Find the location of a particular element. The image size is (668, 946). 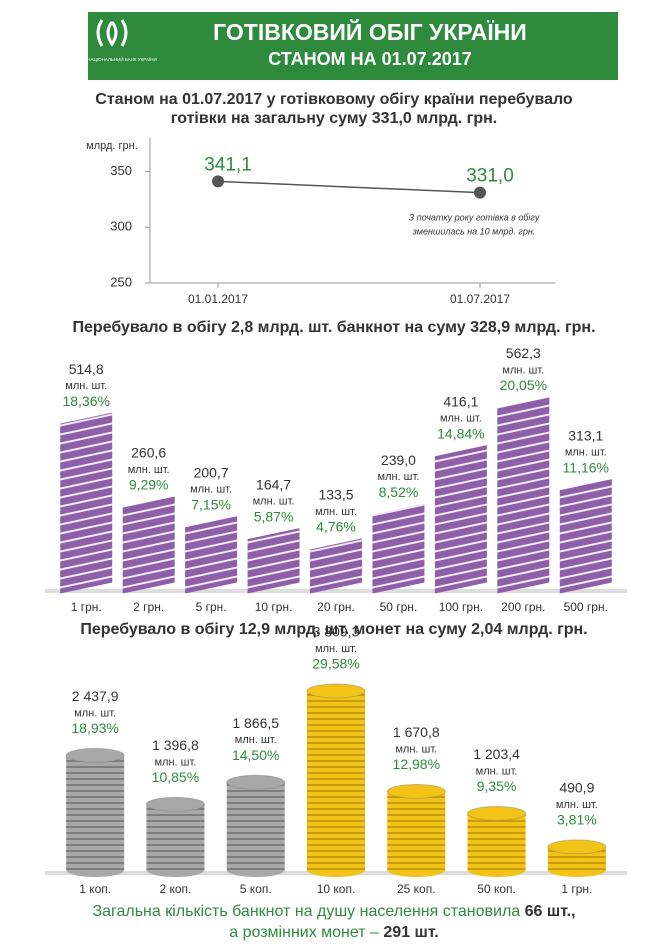

footer-text: а розмінних монет – is located at coordinates (304, 932).